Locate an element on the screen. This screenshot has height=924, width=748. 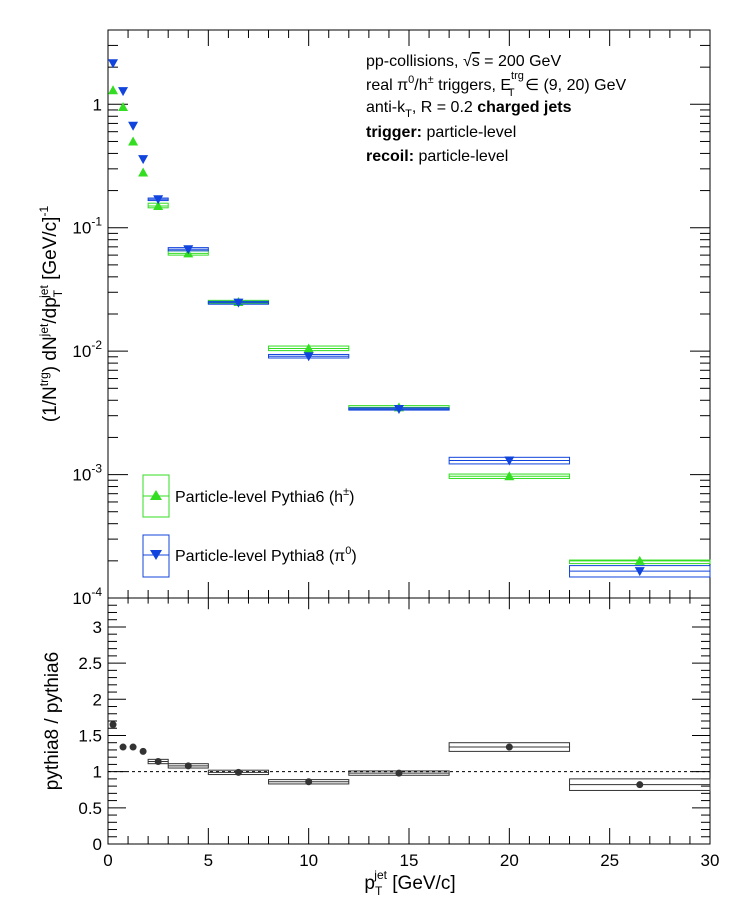
annotation-line-collisions: pp-collisions, √s = 200 GeV is located at coordinates (463, 61).